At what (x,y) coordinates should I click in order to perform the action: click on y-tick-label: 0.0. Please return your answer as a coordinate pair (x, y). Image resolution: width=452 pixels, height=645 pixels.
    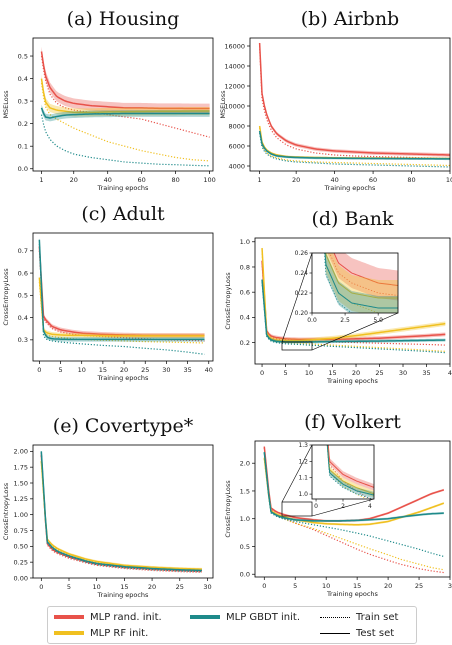
    Looking at the image, I should click on (245, 575).